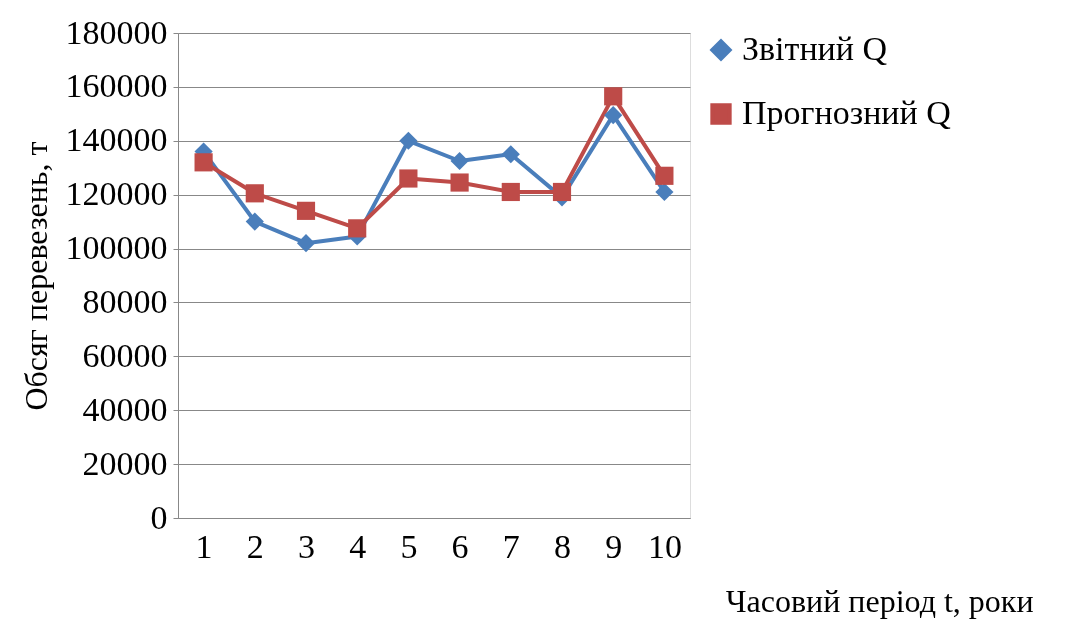 The height and width of the screenshot is (629, 1067). I want to click on y-tick-label: 100000, so click(116, 248).